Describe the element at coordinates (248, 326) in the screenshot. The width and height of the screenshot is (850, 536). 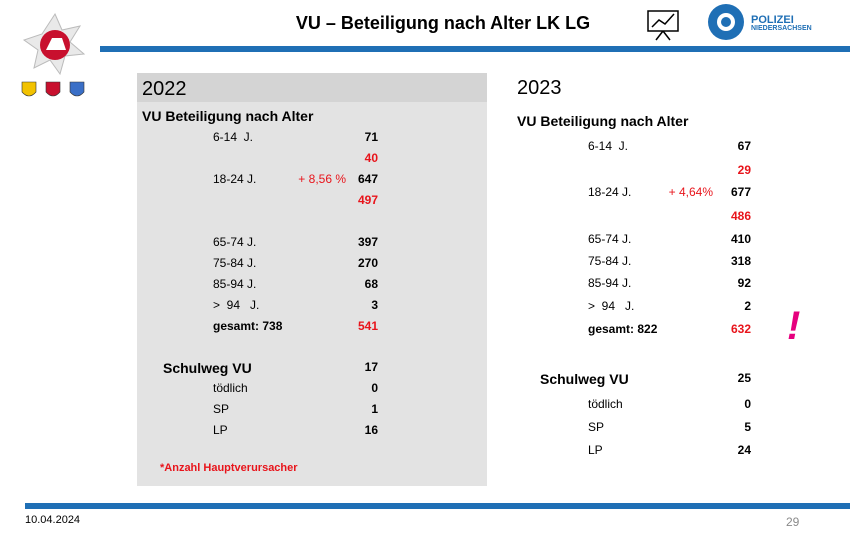
I see `row-label: gesamt: 738` at that location.